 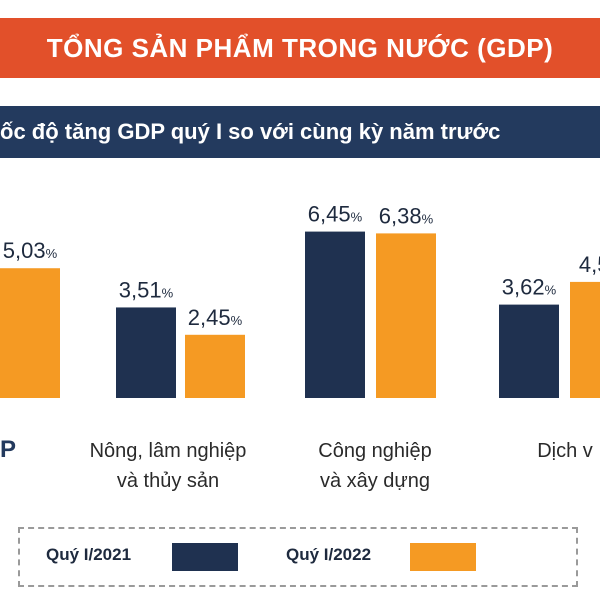 I want to click on data-label-2022-3: 4,5%, so click(x=589, y=264).